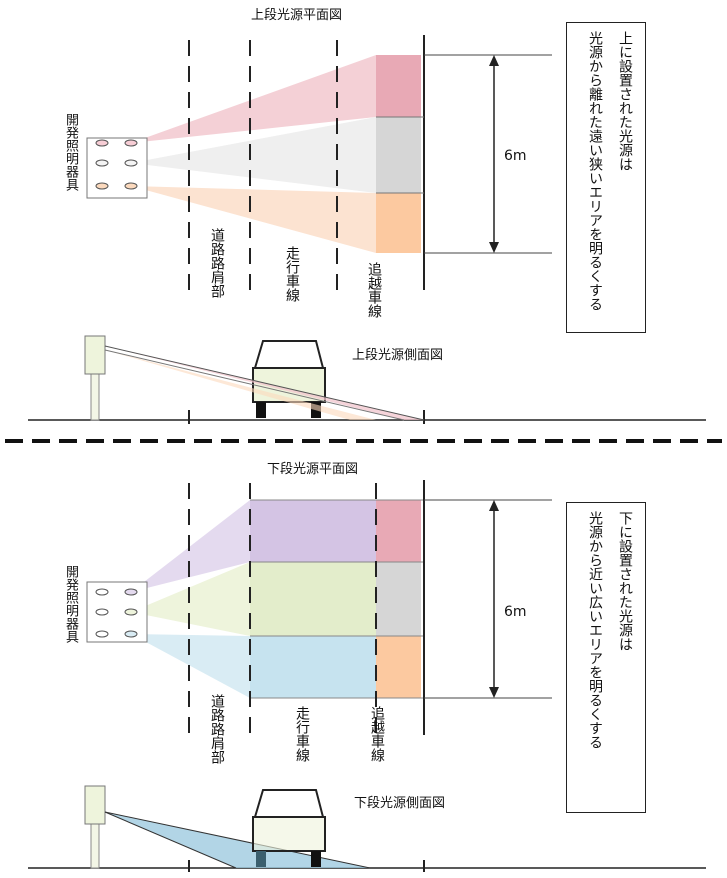 This screenshot has height=878, width=727. Describe the element at coordinates (595, 171) in the screenshot. I see `upper-note-line2: 光源から離れた遠い狭いエリアを明るくする` at that location.